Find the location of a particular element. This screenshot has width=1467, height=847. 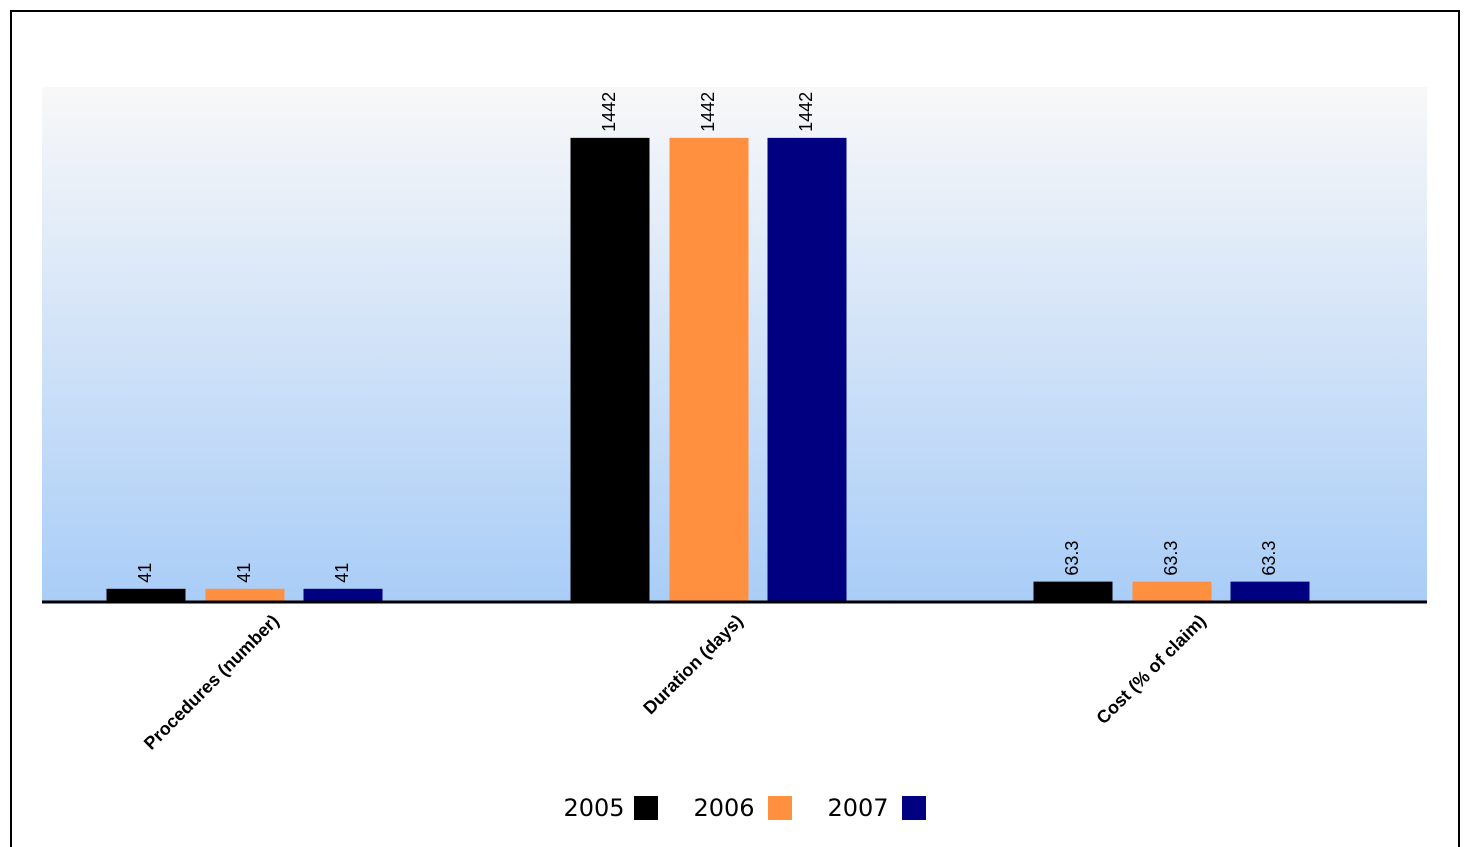

value-label-2005-0: 41 is located at coordinates (145, 573).